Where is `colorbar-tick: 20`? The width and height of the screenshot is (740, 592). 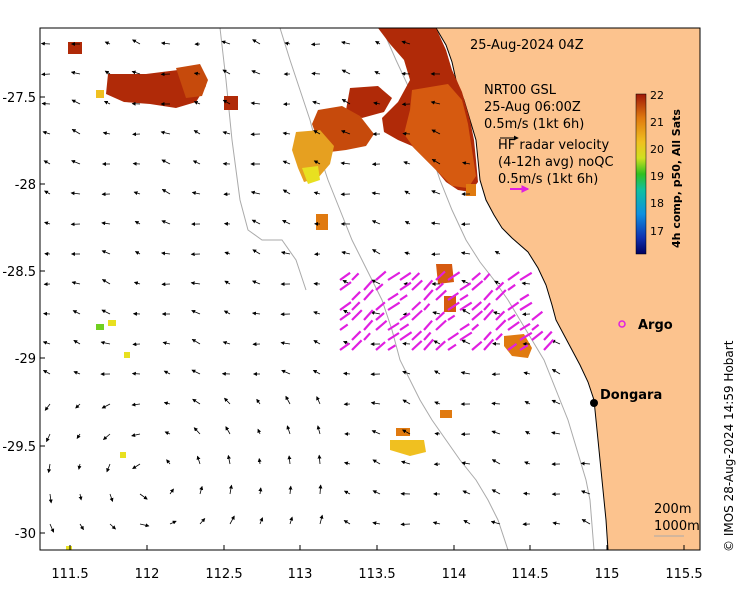 colorbar-tick: 20 is located at coordinates (657, 149).